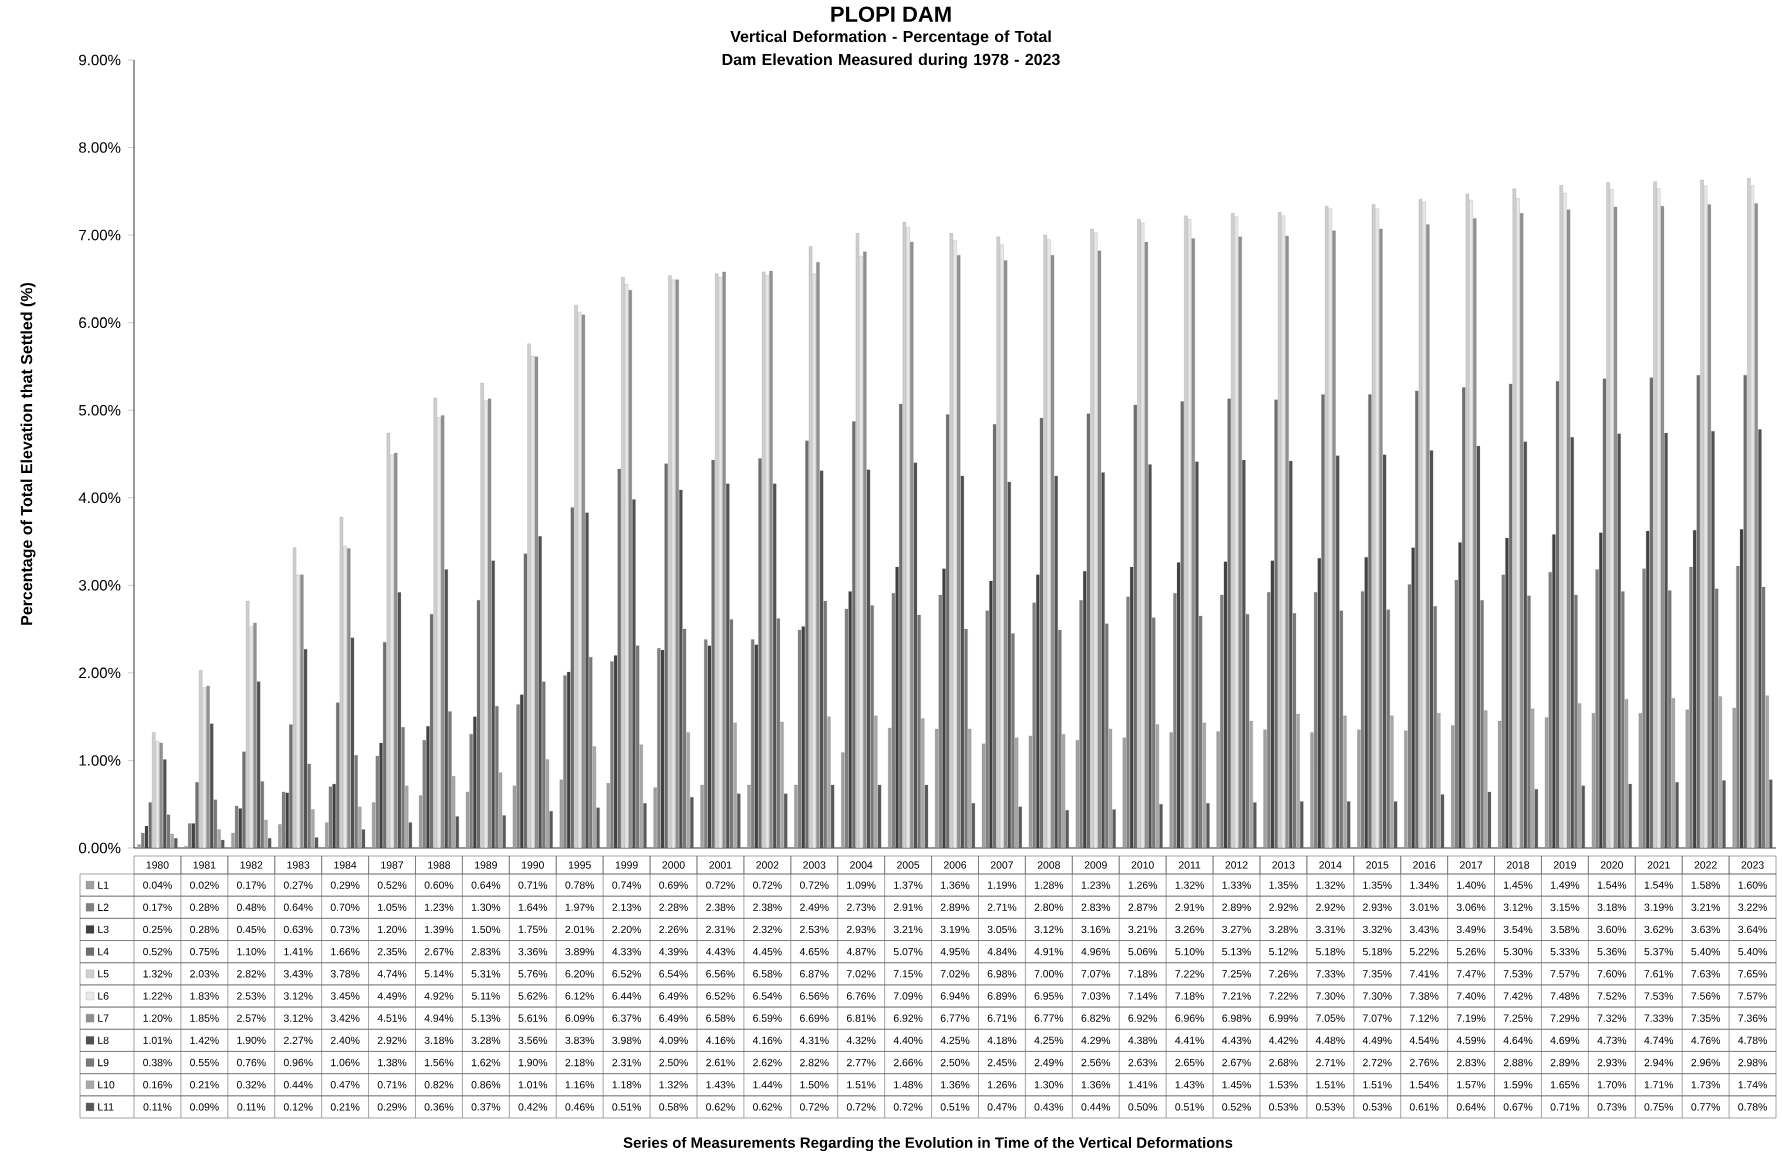 Image resolution: width=1782 pixels, height=1162 pixels. Describe the element at coordinates (891, 49) in the screenshot. I see `chart-subtitle: Vertical Deformation - Percentage of Total Dam Elevation Measured during 1978 - 2023` at that location.